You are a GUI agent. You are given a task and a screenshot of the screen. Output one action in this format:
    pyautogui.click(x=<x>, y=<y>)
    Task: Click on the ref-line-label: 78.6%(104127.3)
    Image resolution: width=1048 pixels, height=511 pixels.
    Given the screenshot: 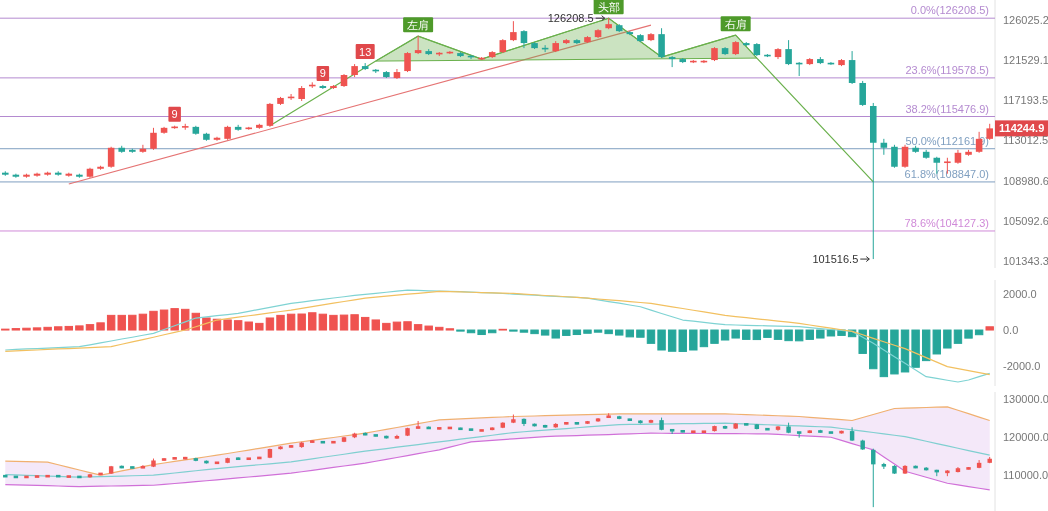 What is the action you would take?
    pyautogui.click(x=946, y=222)
    